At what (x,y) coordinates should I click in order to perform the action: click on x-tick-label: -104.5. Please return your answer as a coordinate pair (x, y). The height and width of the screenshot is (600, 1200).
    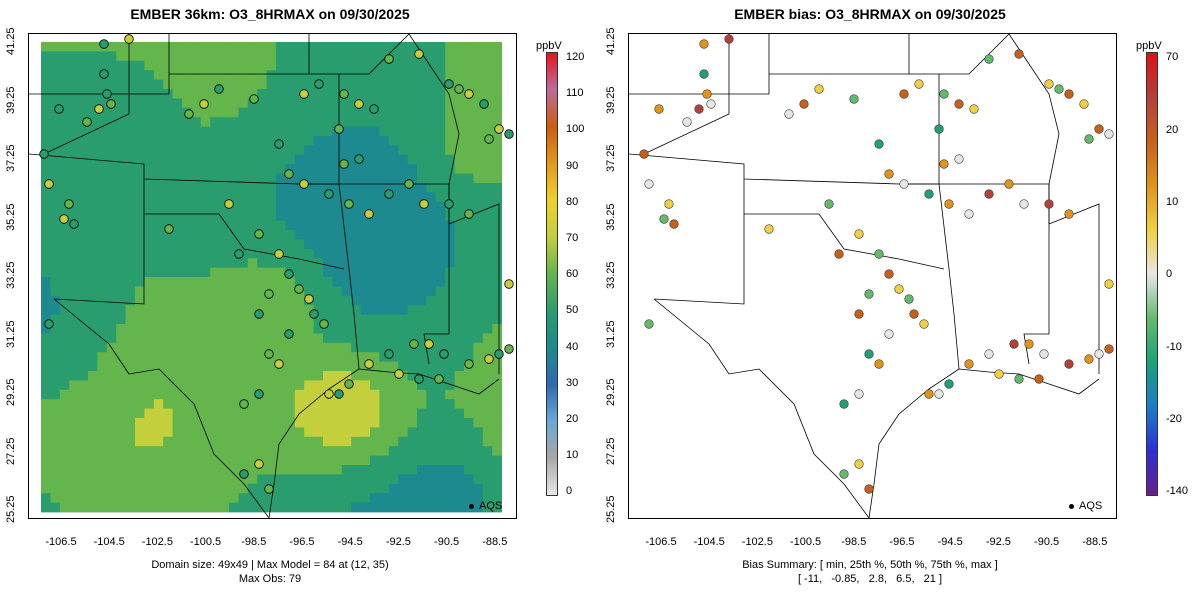
    Looking at the image, I should click on (109, 542).